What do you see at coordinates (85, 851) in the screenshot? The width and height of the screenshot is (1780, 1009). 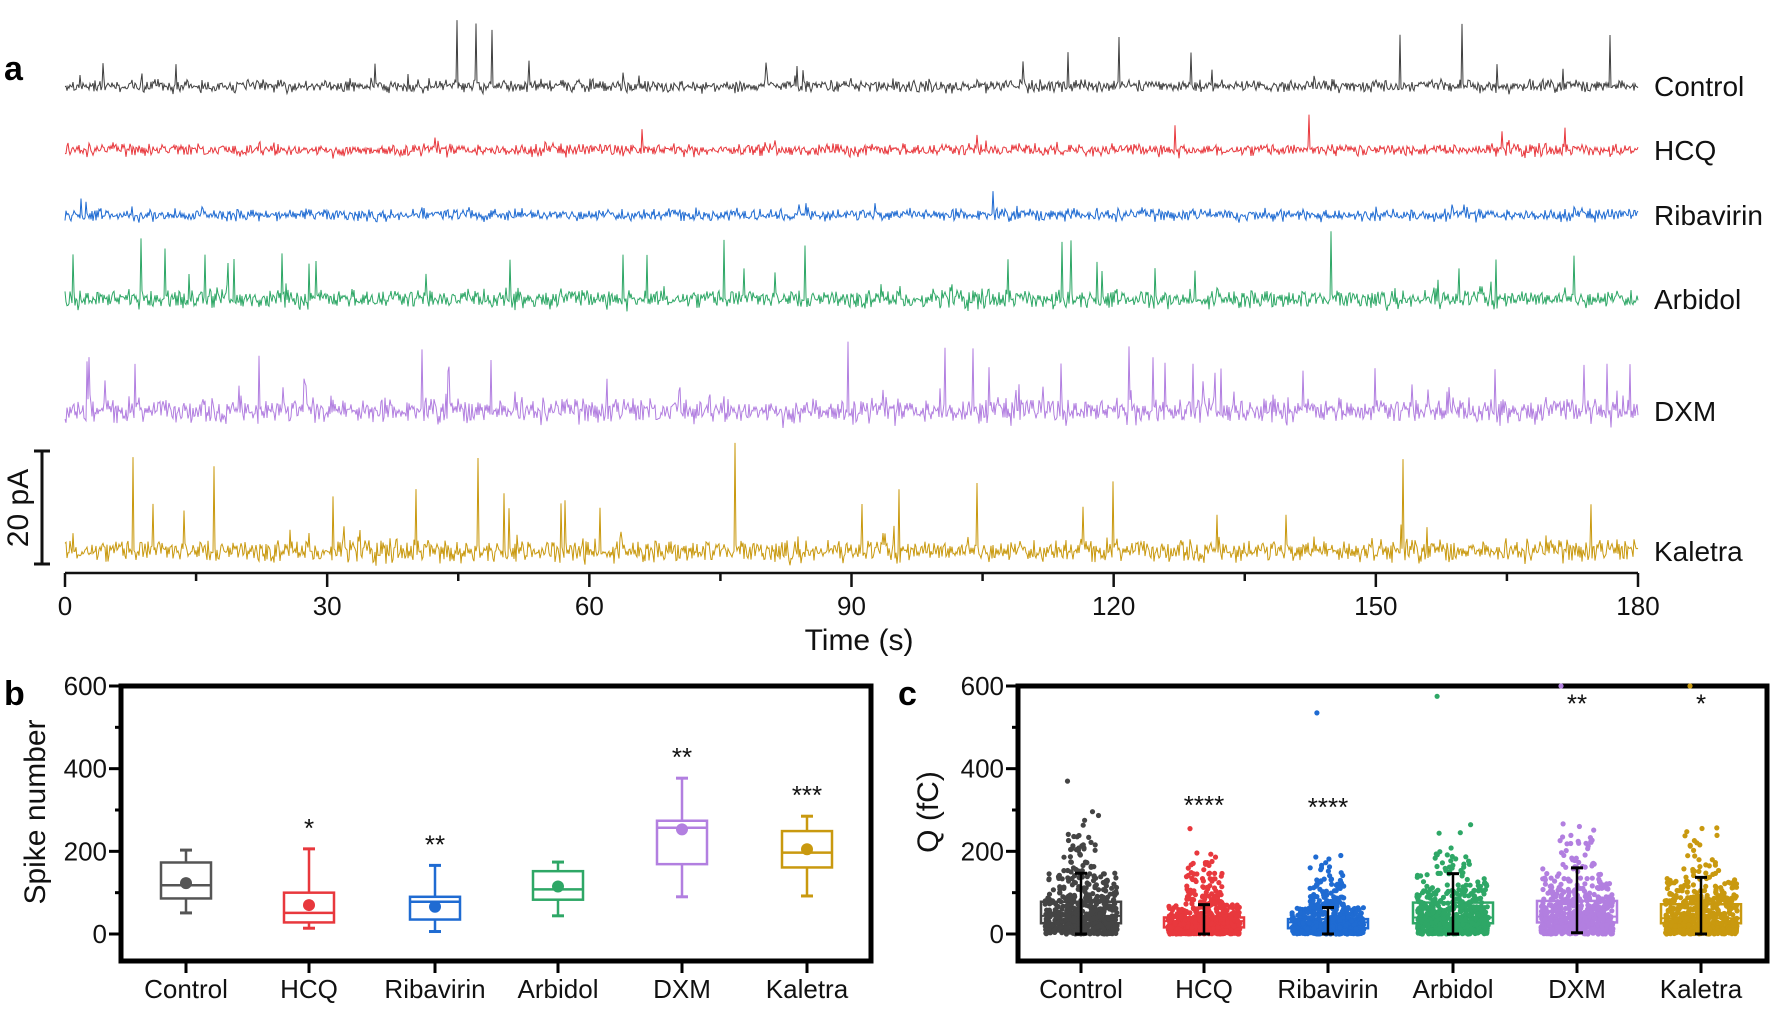 I see `y-tick-label: 200` at bounding box center [85, 851].